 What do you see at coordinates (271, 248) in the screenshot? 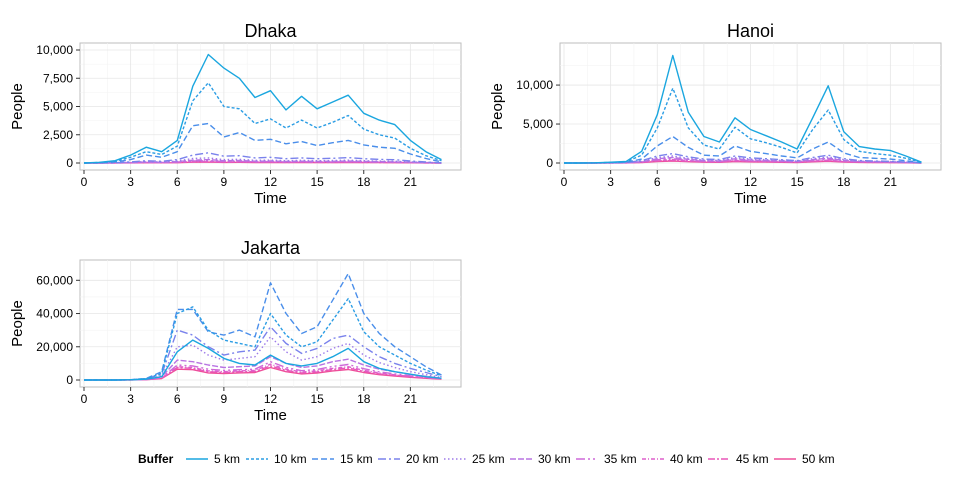
I see `panel-title: Jakarta` at bounding box center [271, 248].